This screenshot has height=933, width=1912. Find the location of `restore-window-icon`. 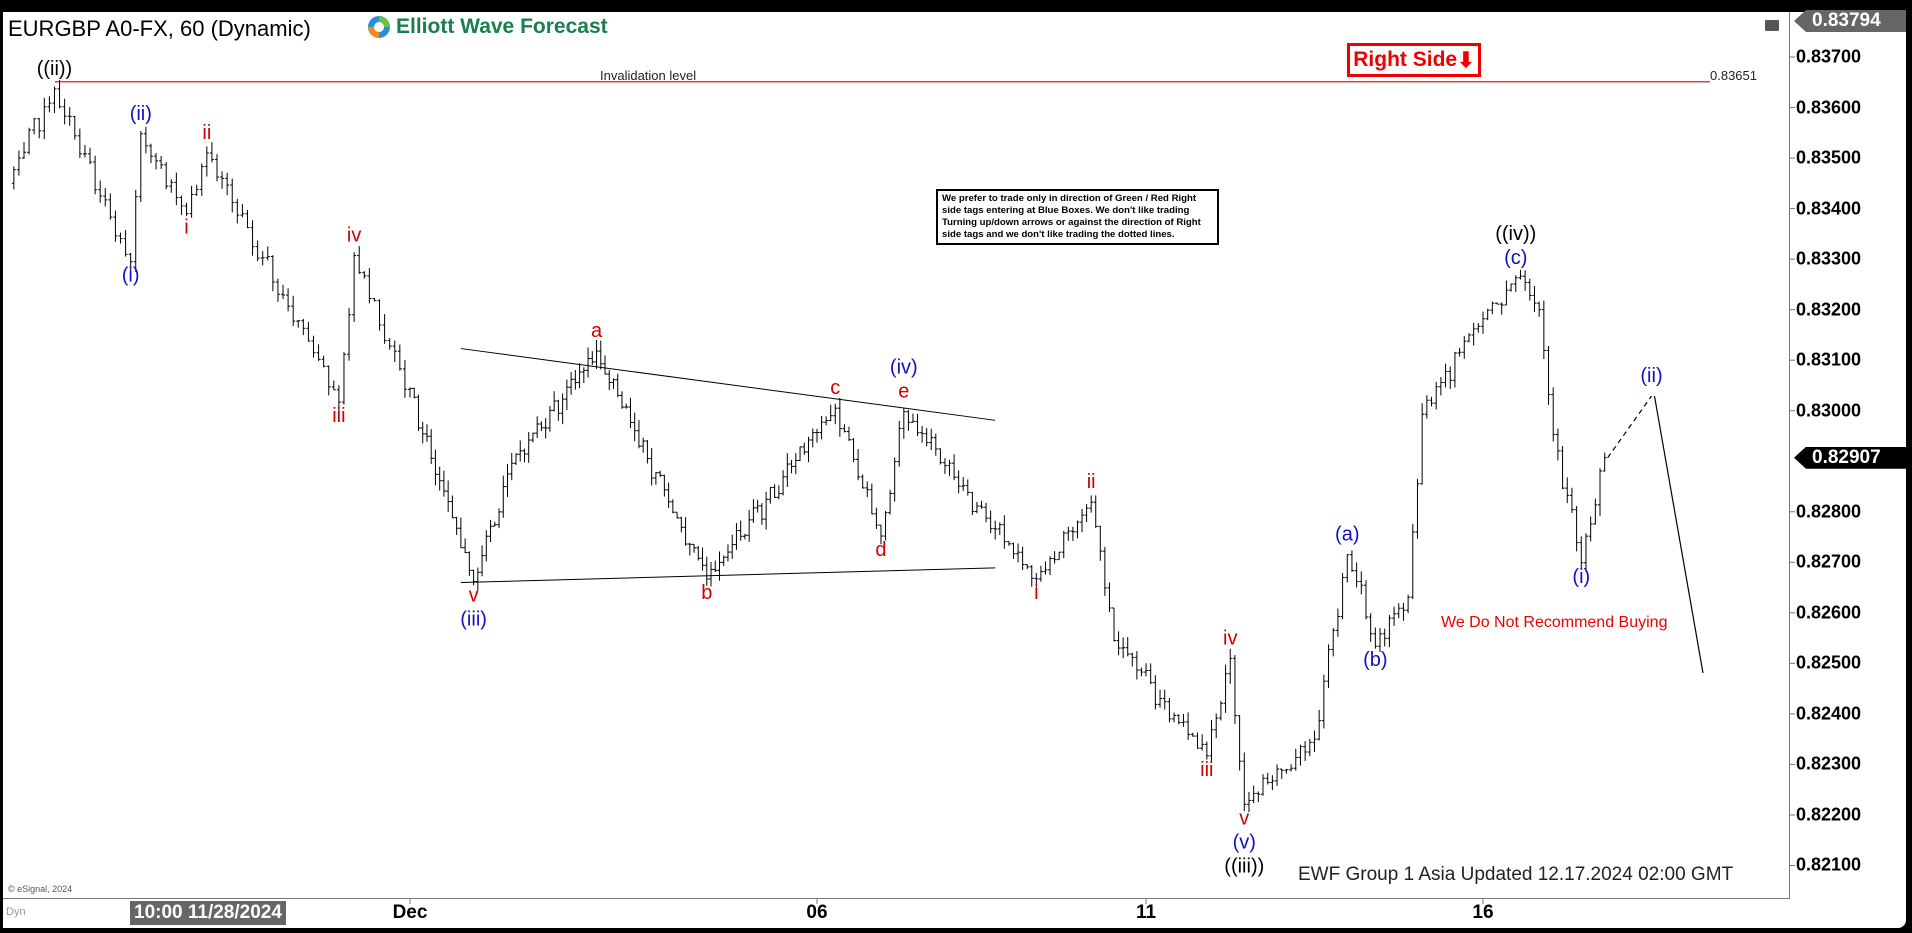

restore-window-icon is located at coordinates (1772, 25).